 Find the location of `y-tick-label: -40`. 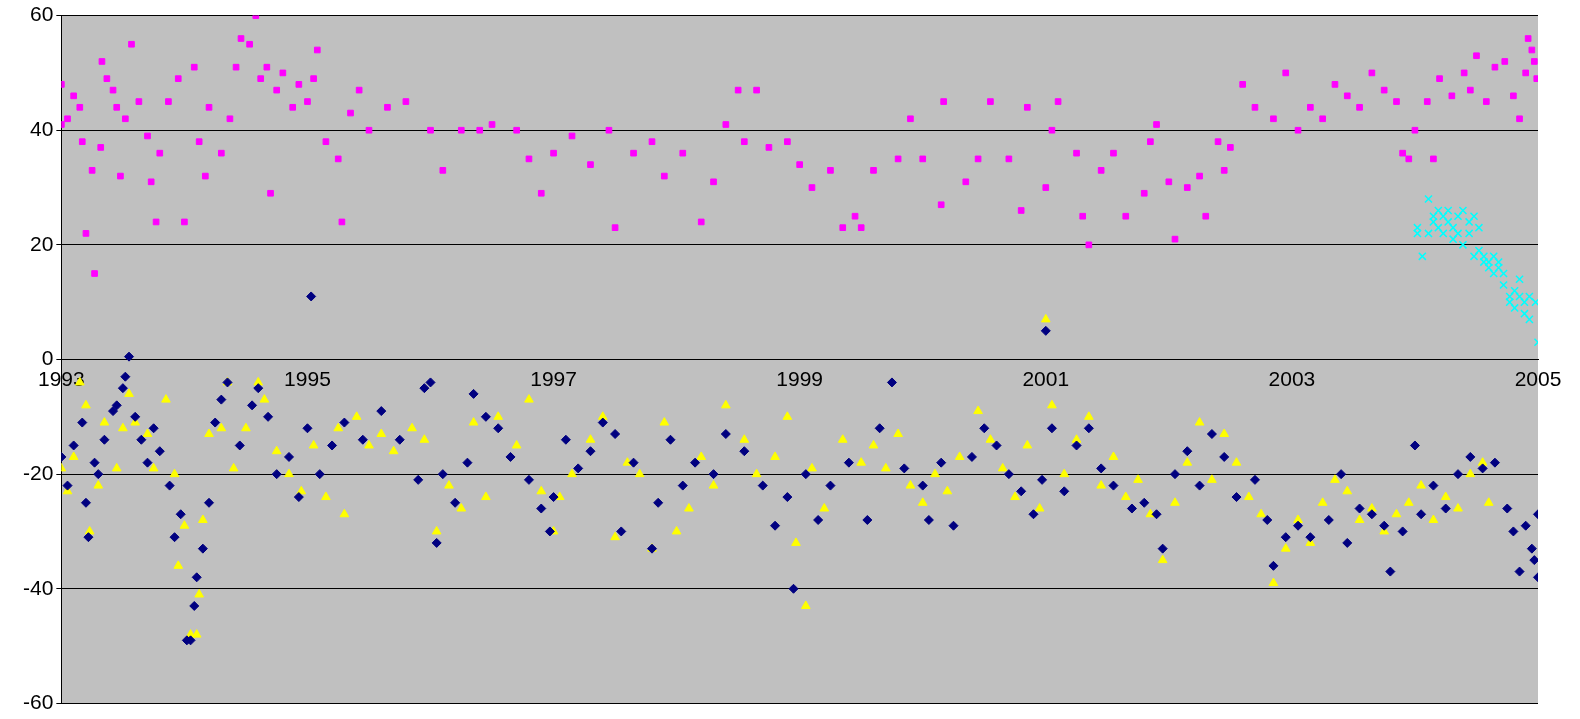

y-tick-label: -40 is located at coordinates (38, 587).